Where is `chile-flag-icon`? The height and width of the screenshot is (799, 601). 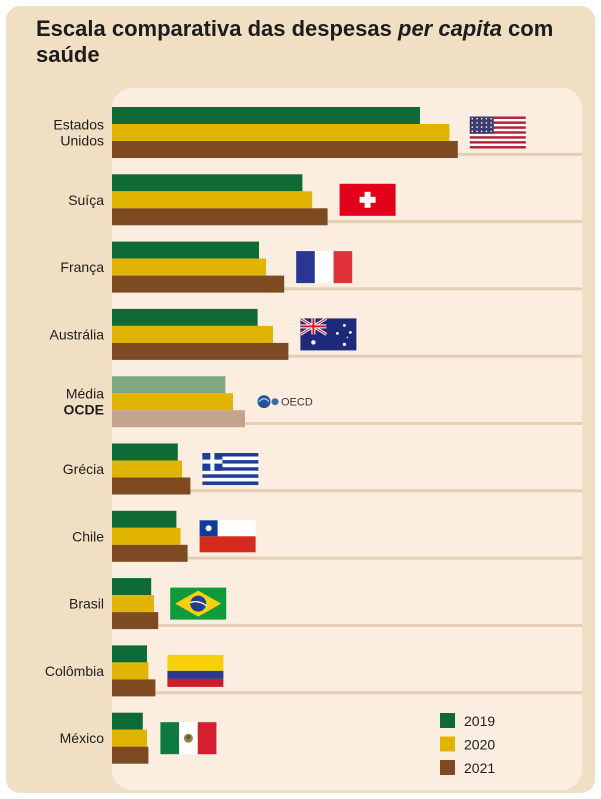 chile-flag-icon is located at coordinates (227, 536).